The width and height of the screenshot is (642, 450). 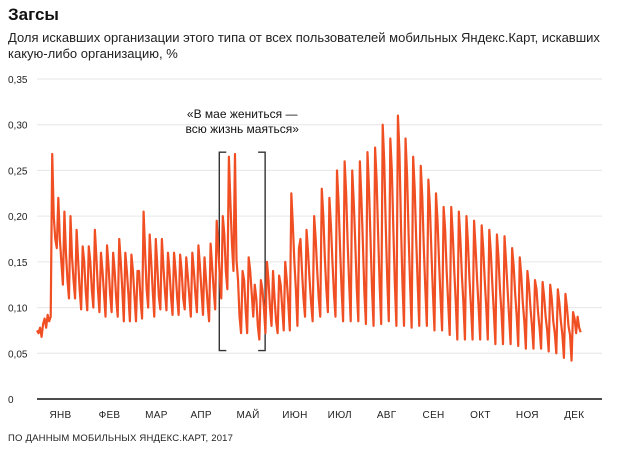 What do you see at coordinates (574, 415) in the screenshot?
I see `x-tick-label: ДЕК` at bounding box center [574, 415].